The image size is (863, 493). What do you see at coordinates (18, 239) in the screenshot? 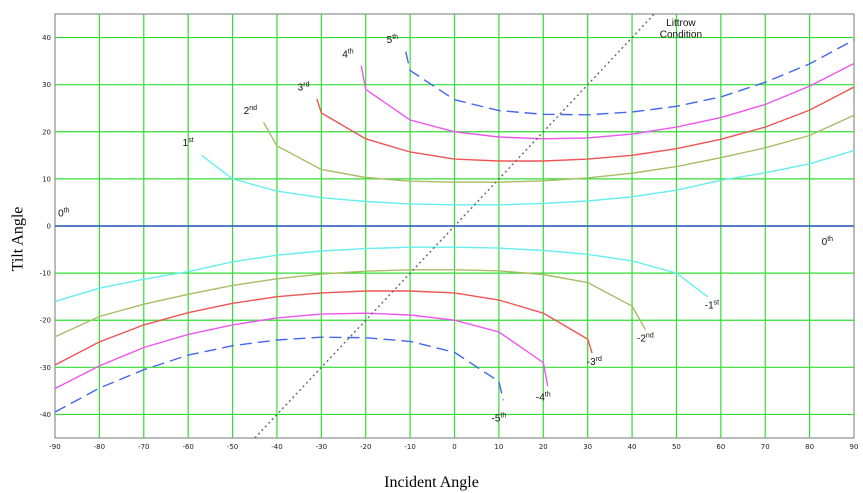
I see `y-axis-title: Tilt Angle` at bounding box center [18, 239].